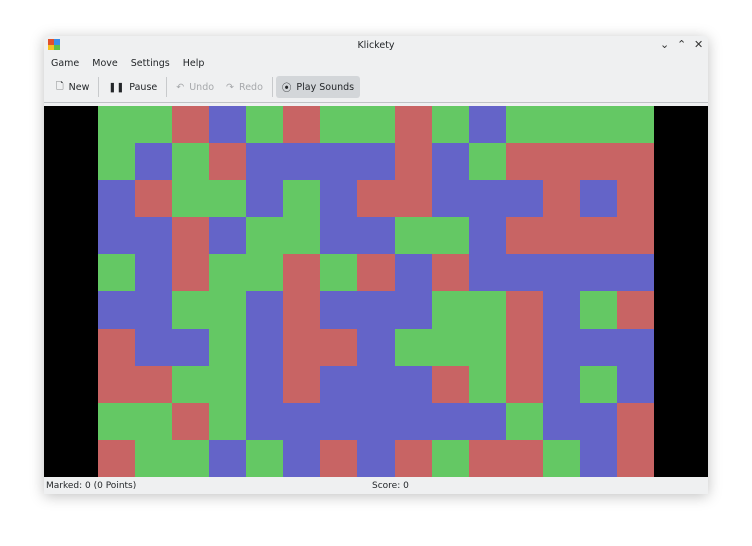 This screenshot has height=546, width=752. Describe the element at coordinates (699, 44) in the screenshot. I see `close-icon: ✕` at that location.